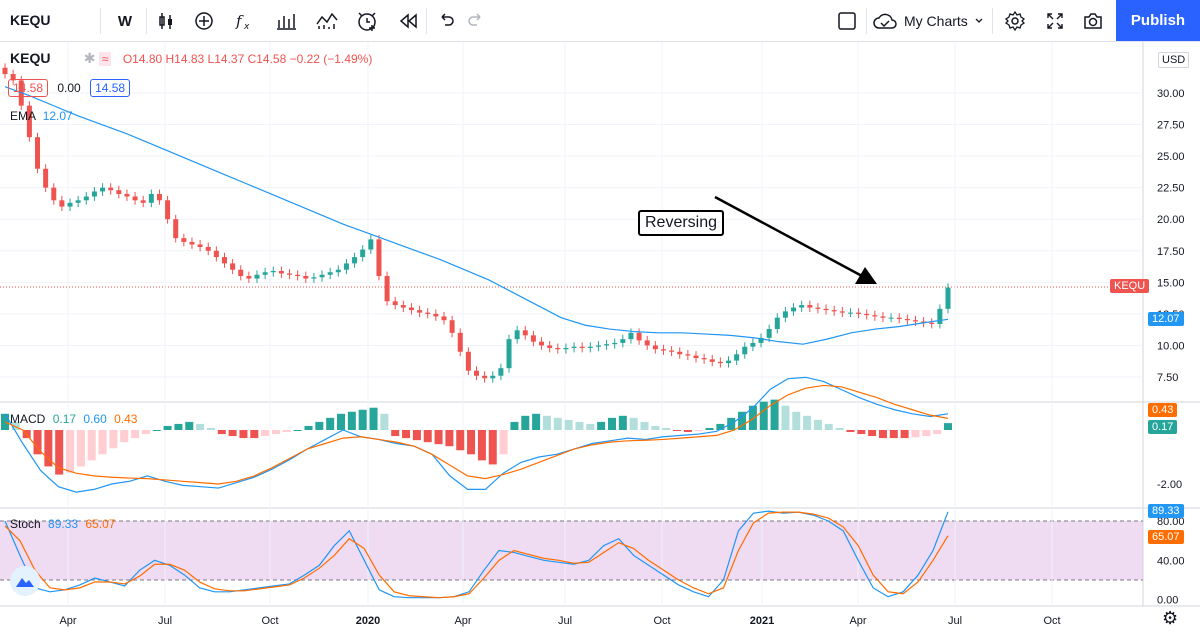  Describe the element at coordinates (64, 419) in the screenshot. I see `macd-hist-value: 0.17` at that location.